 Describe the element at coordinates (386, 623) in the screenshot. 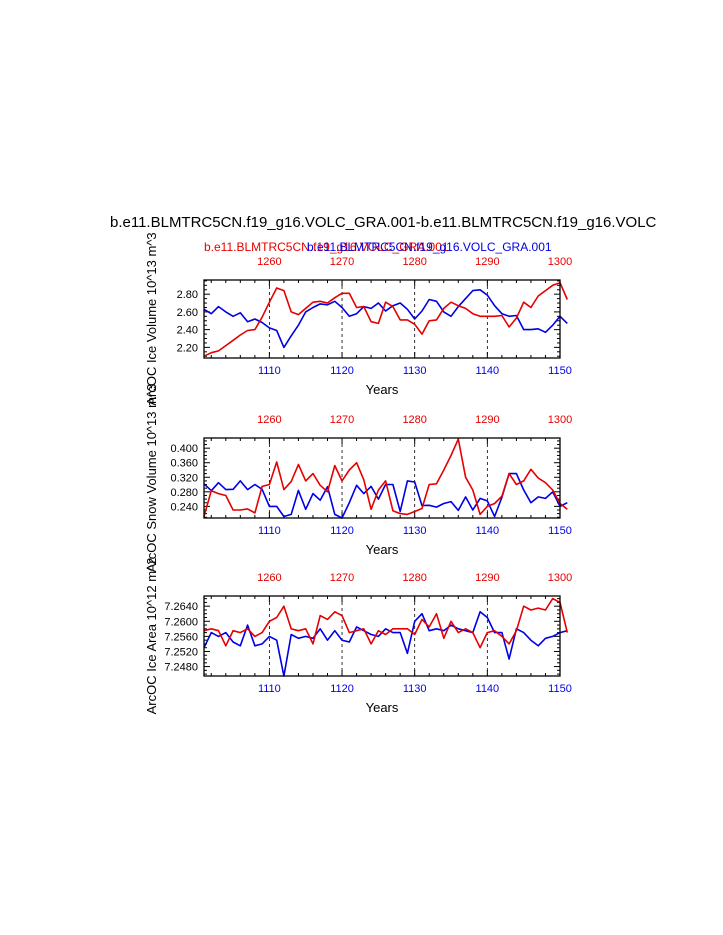

I see `chart3-series-red-line` at that location.